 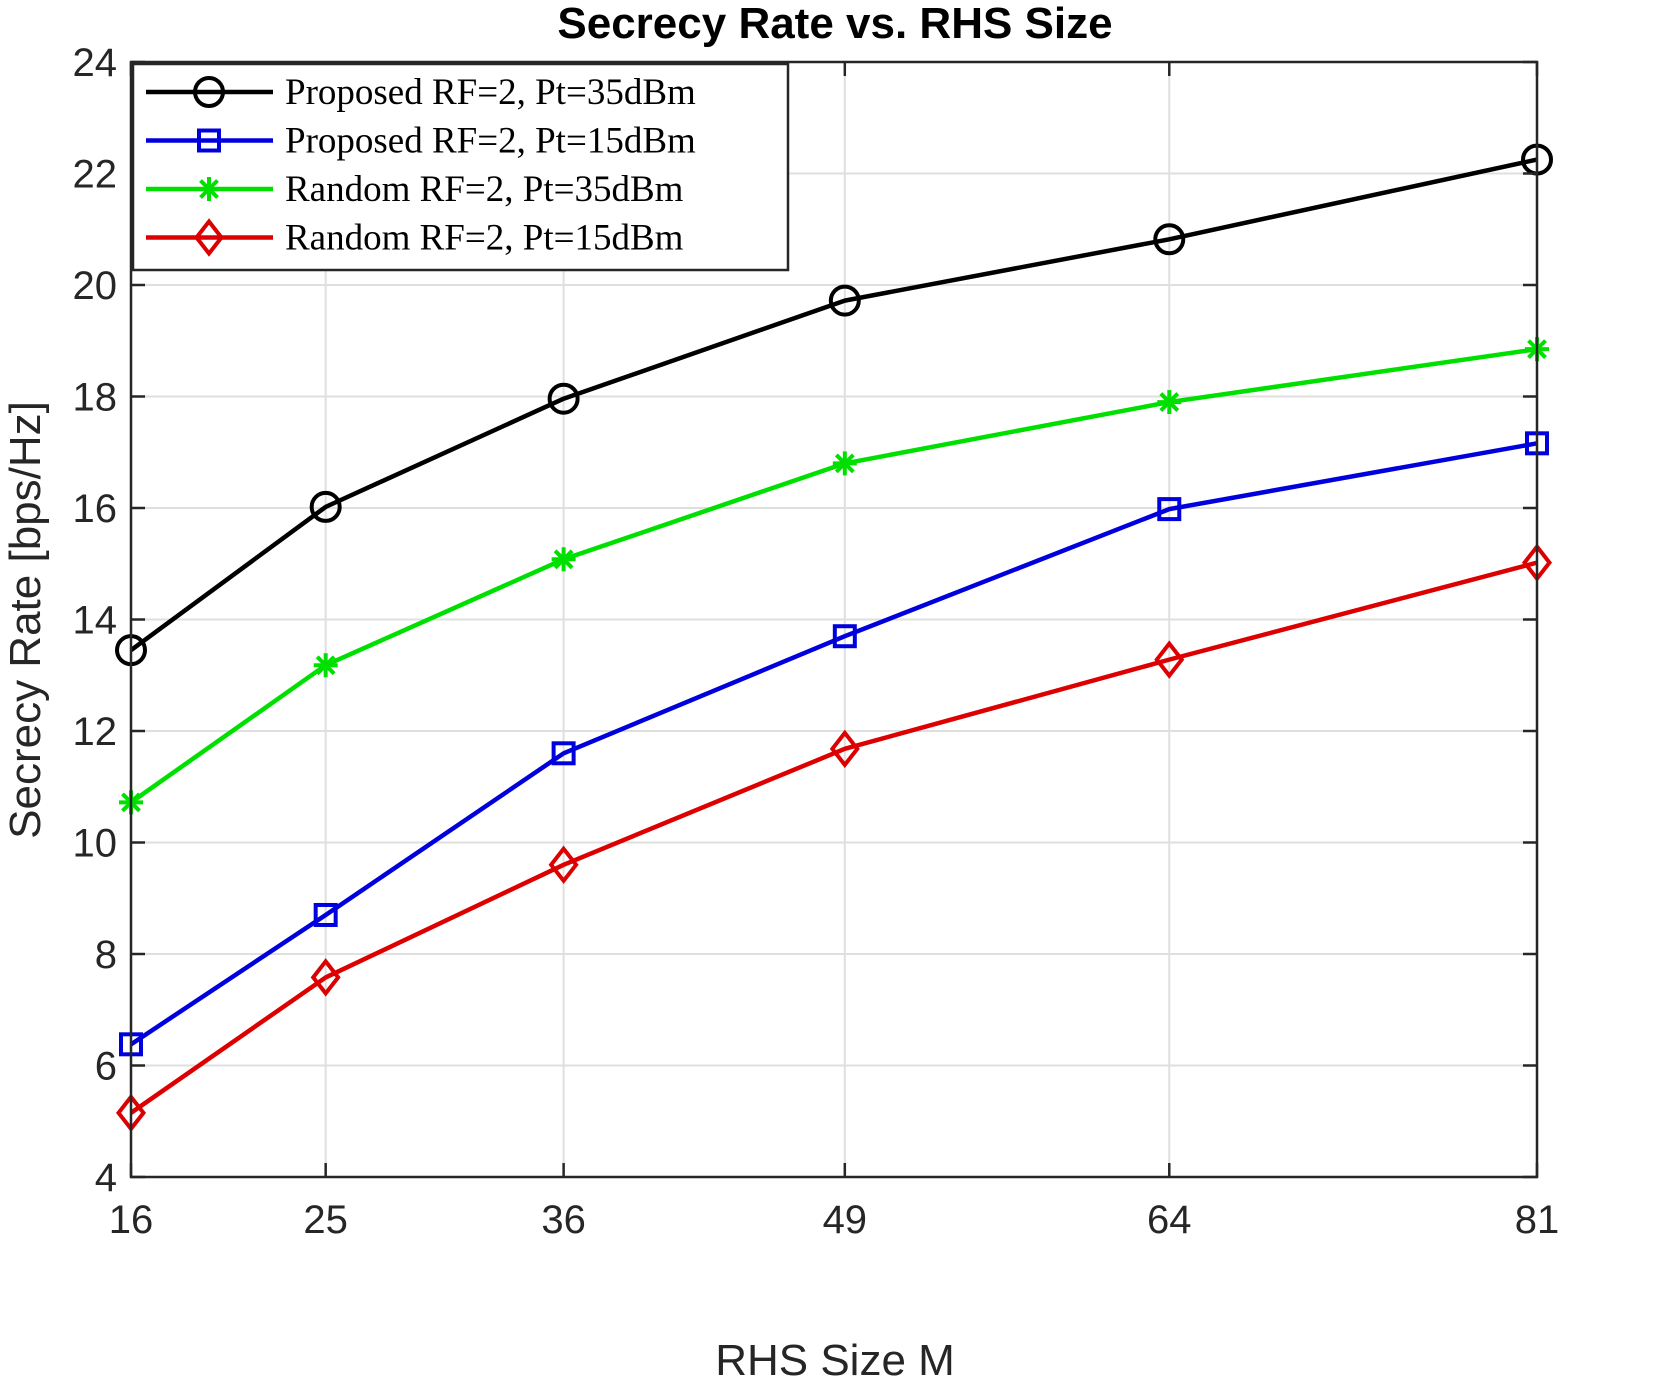 I want to click on legend-item: Random RF=2, Pt=35dBm, so click(x=415, y=189).